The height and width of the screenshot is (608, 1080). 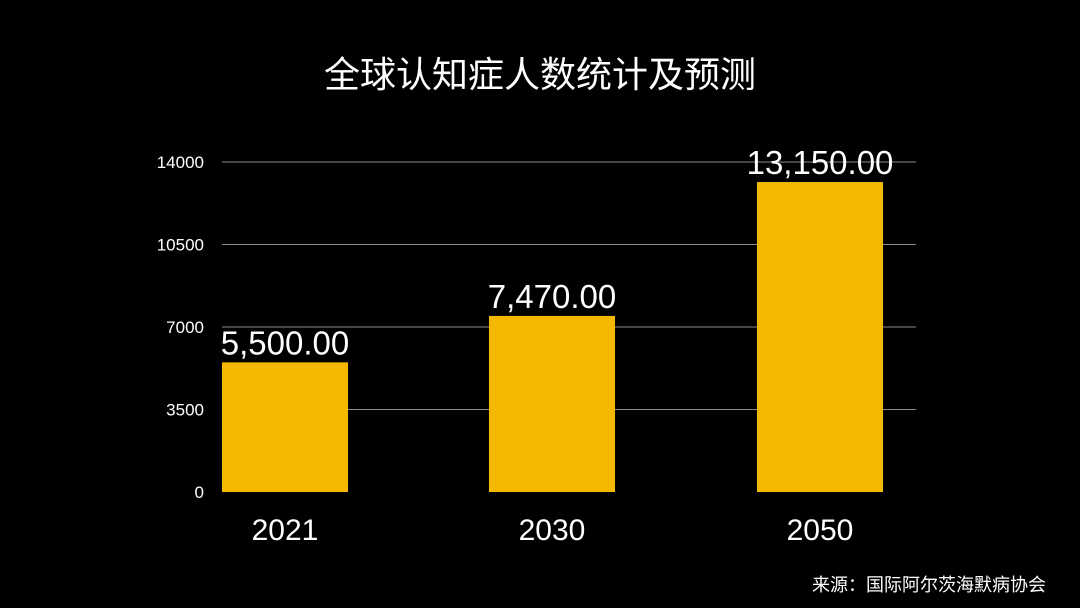 What do you see at coordinates (552, 403) in the screenshot?
I see `bar-2030` at bounding box center [552, 403].